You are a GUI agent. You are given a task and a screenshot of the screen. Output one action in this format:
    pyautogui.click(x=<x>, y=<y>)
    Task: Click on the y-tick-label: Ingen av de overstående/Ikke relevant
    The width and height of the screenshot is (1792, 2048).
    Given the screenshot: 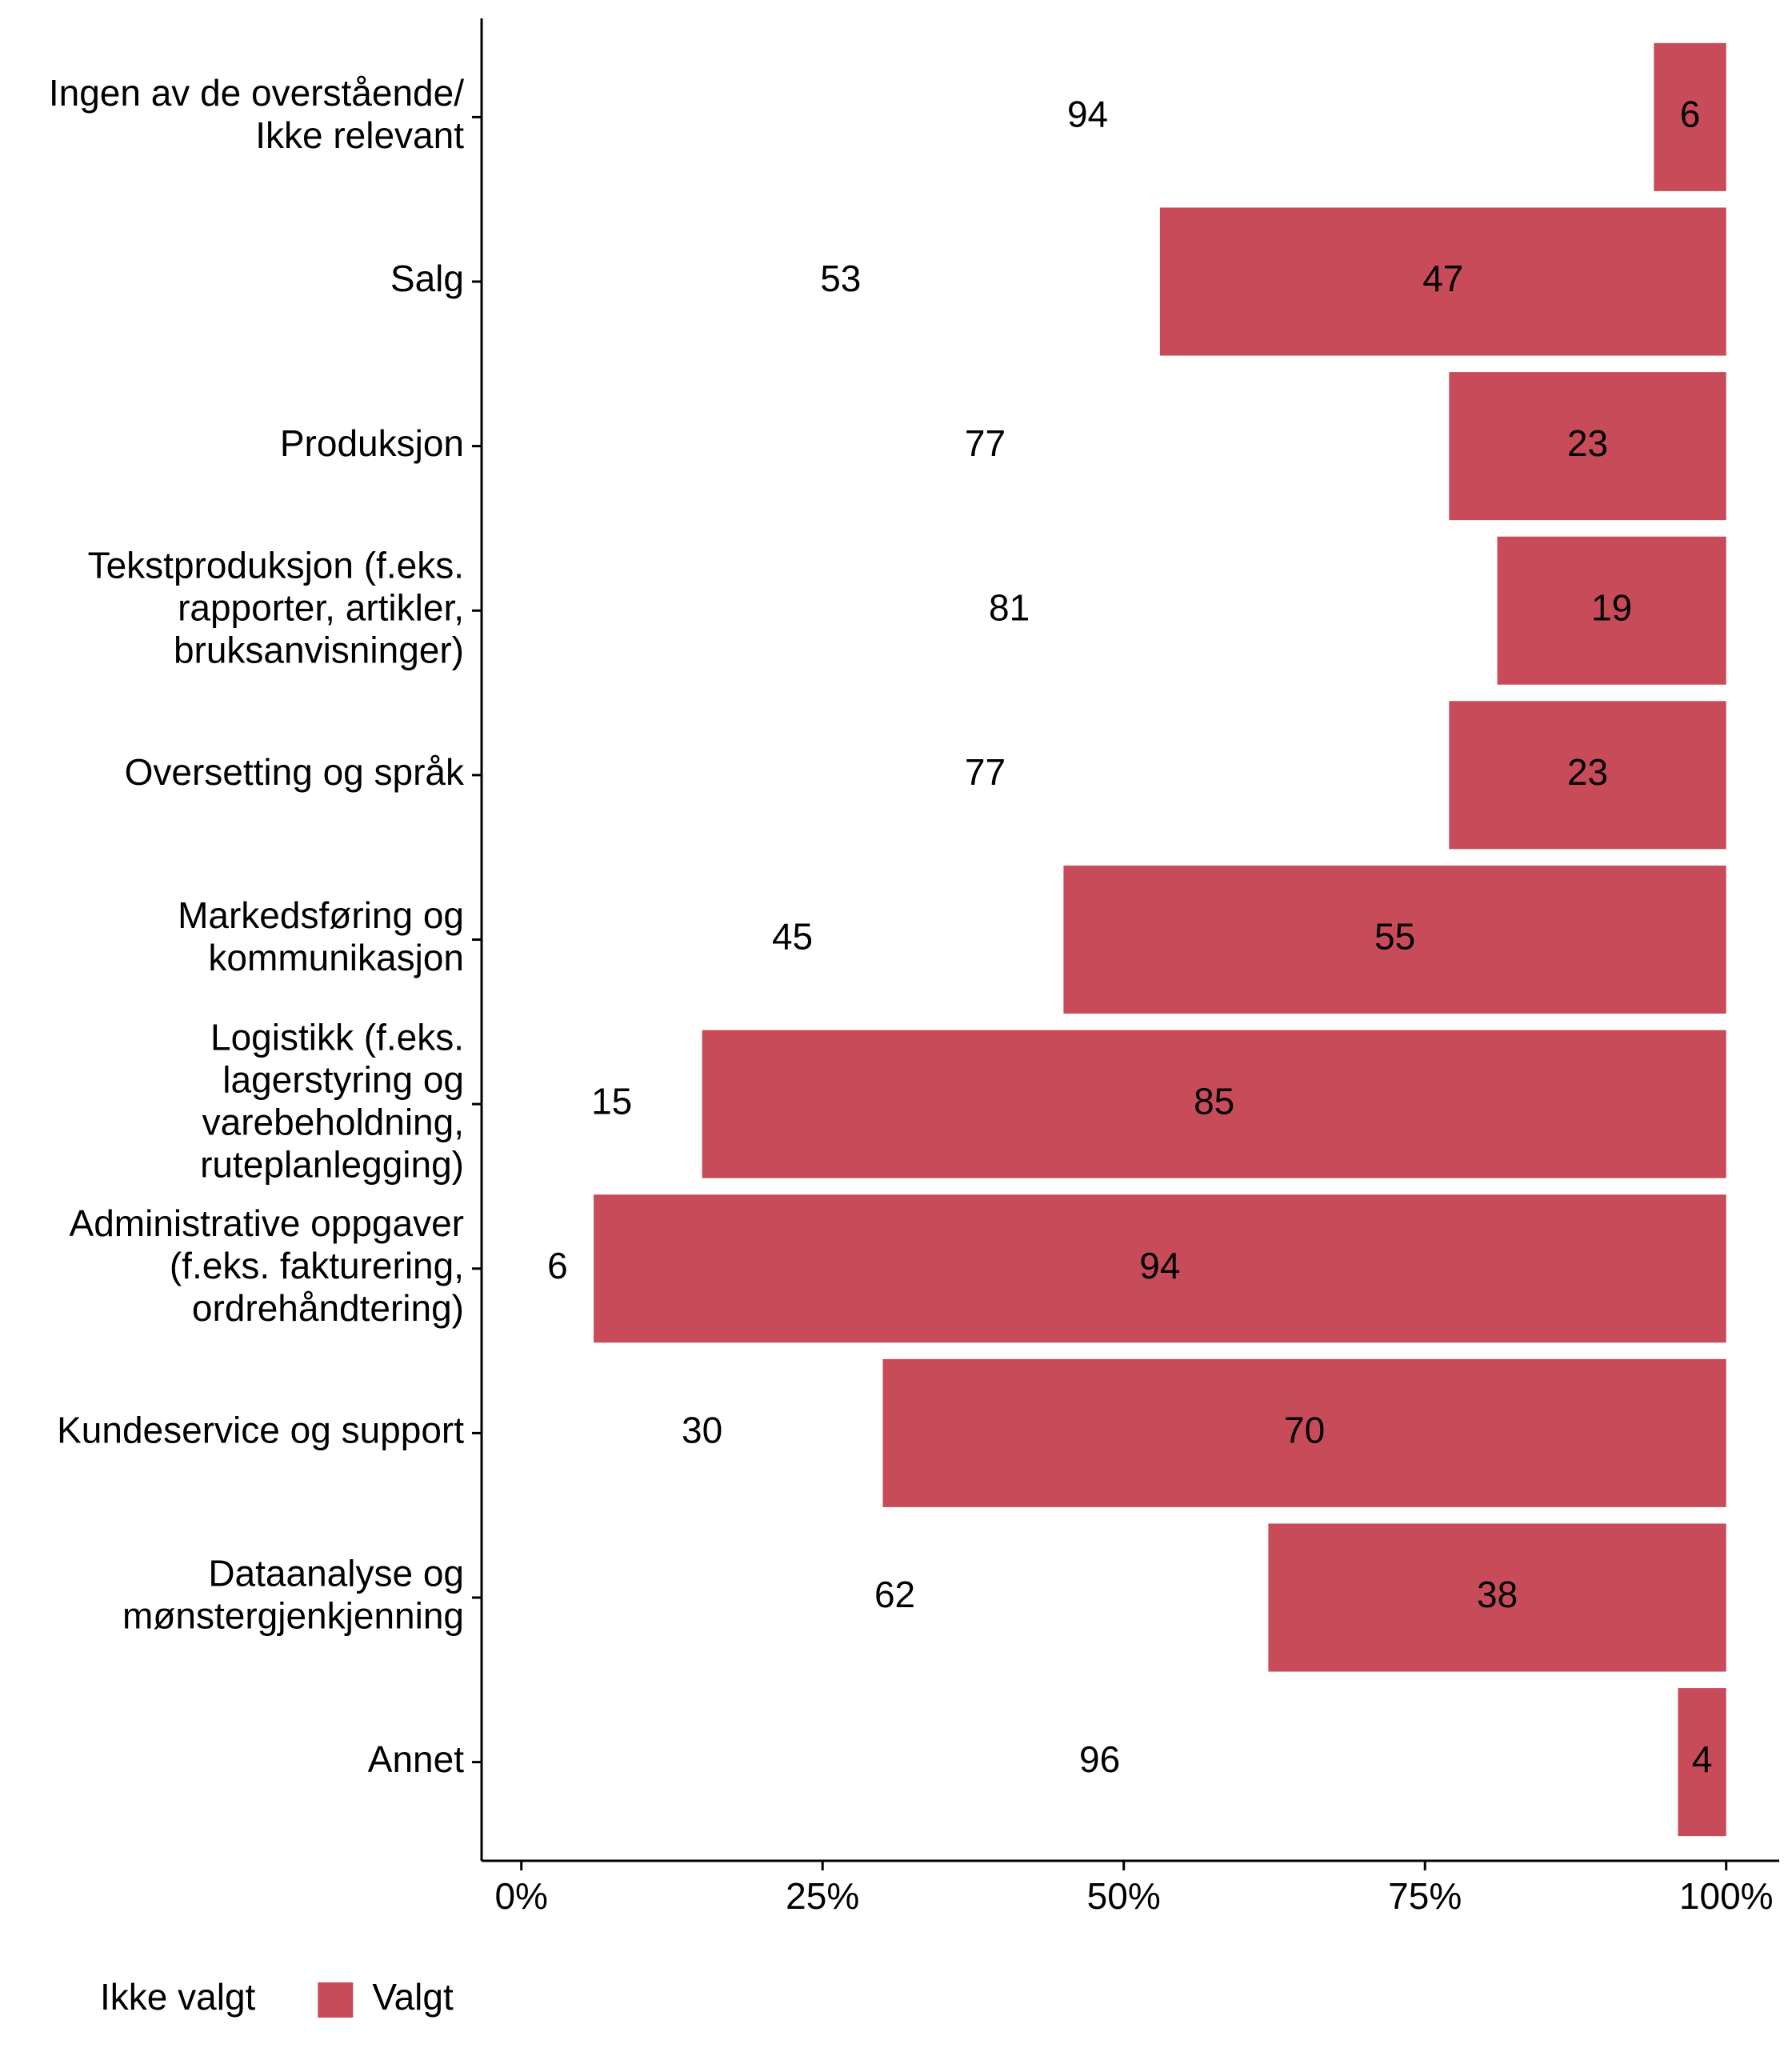 What is the action you would take?
    pyautogui.click(x=256, y=114)
    